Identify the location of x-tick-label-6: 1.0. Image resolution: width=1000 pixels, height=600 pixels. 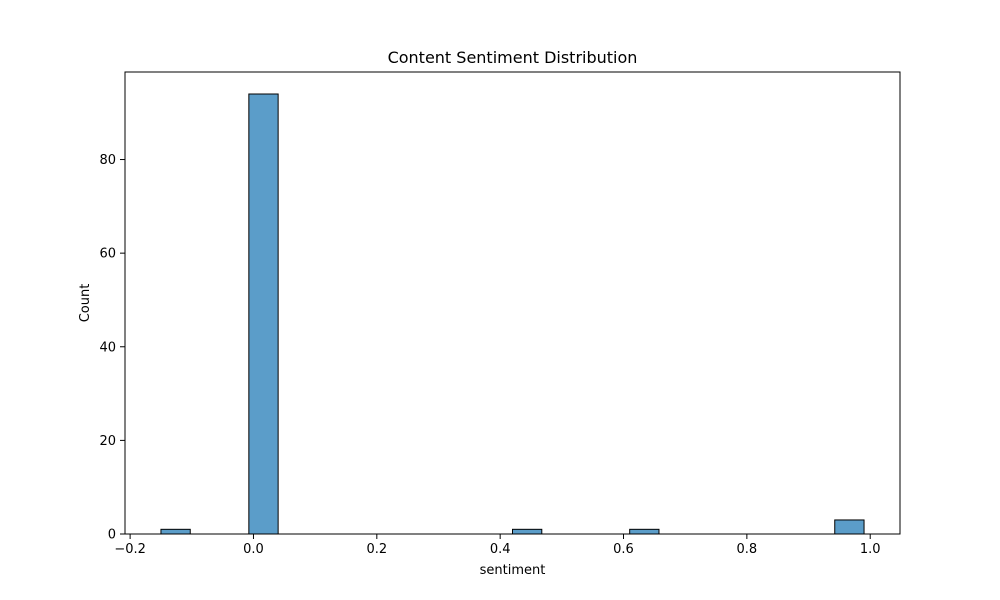
(870, 549).